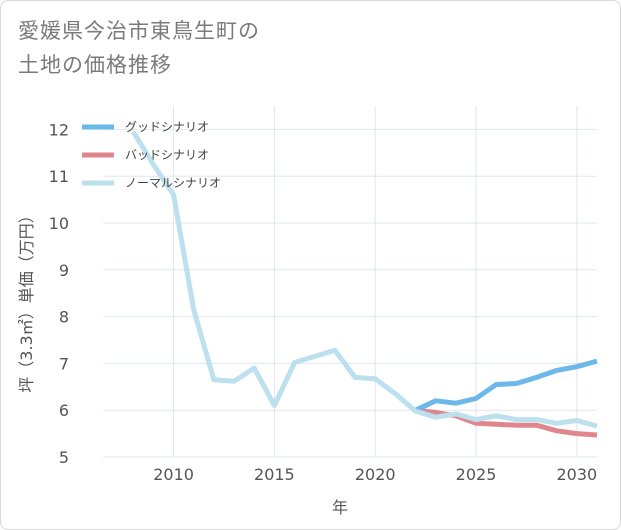 This screenshot has width=621, height=530. Describe the element at coordinates (59, 293) in the screenshot. I see `y-tick-labels: 5 6 7 8 9 10 11 12` at that location.